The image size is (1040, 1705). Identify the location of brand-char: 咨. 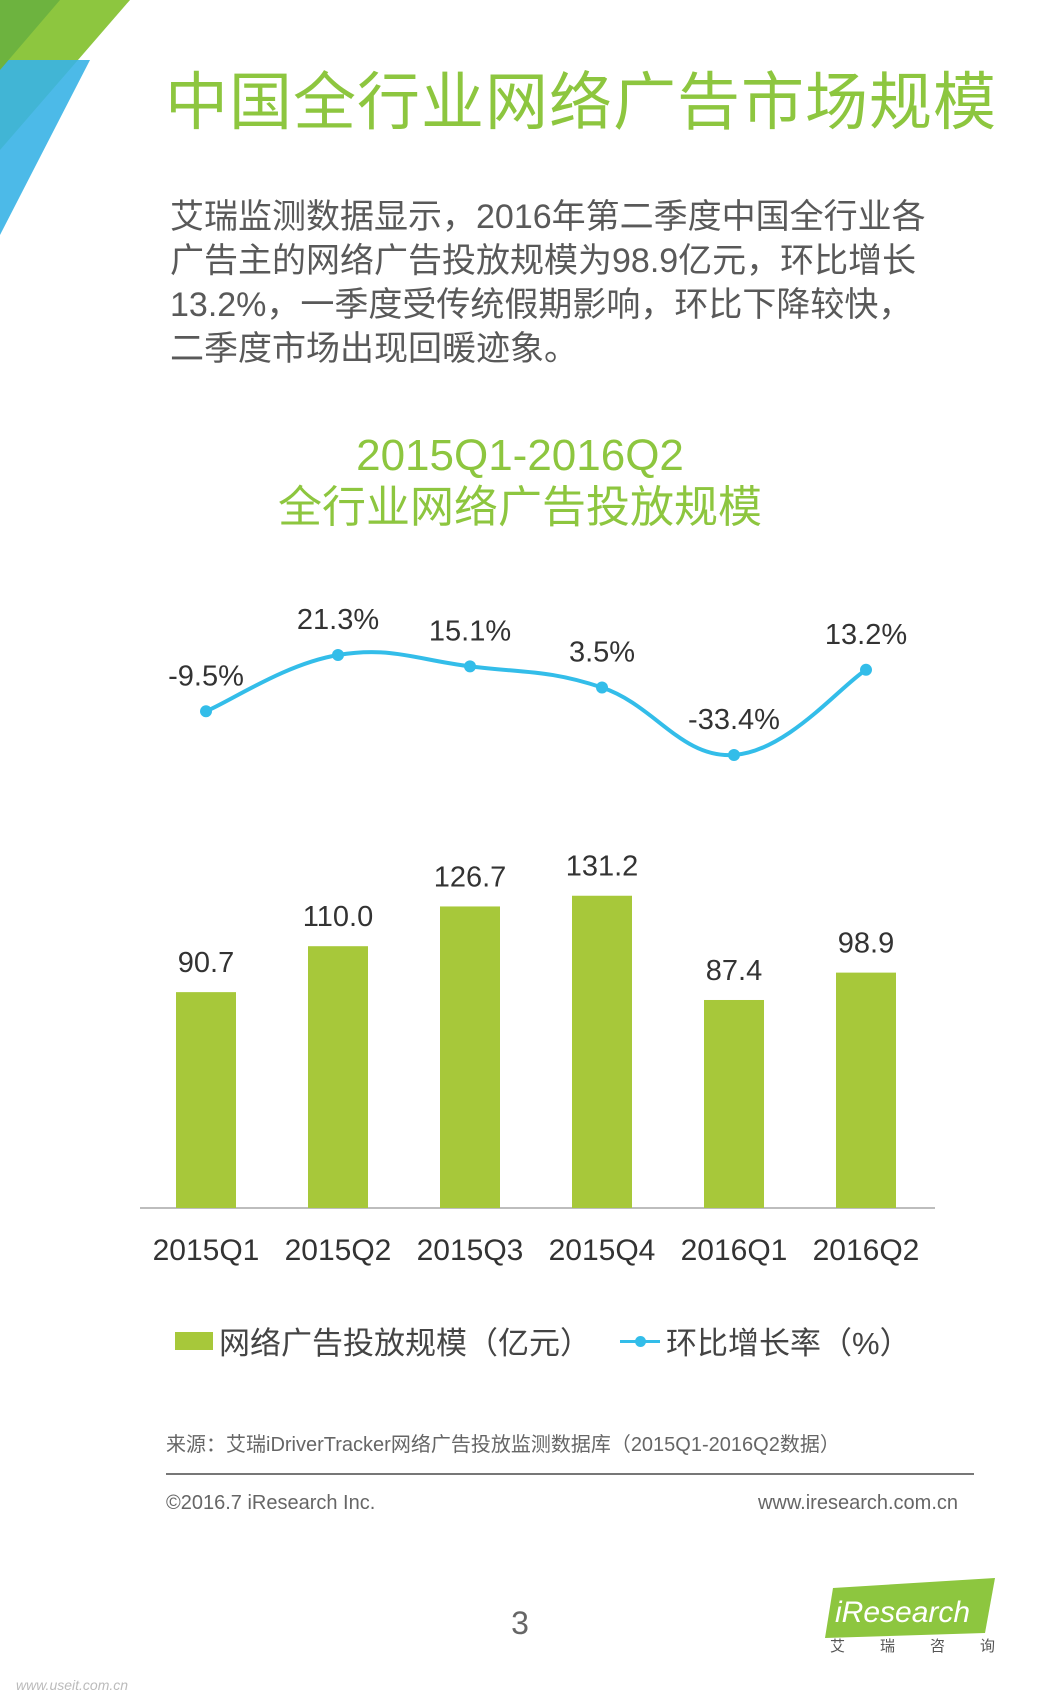
(937, 1646).